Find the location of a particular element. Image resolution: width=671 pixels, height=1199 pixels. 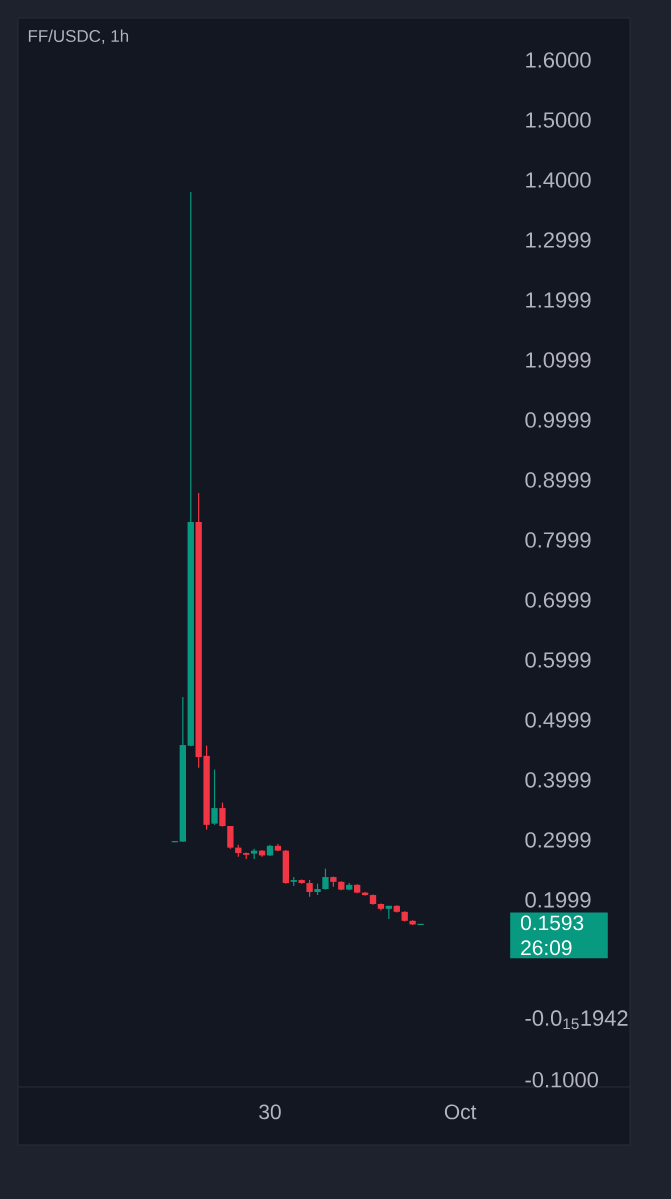

annotation: 26:09 is located at coordinates (546, 948).